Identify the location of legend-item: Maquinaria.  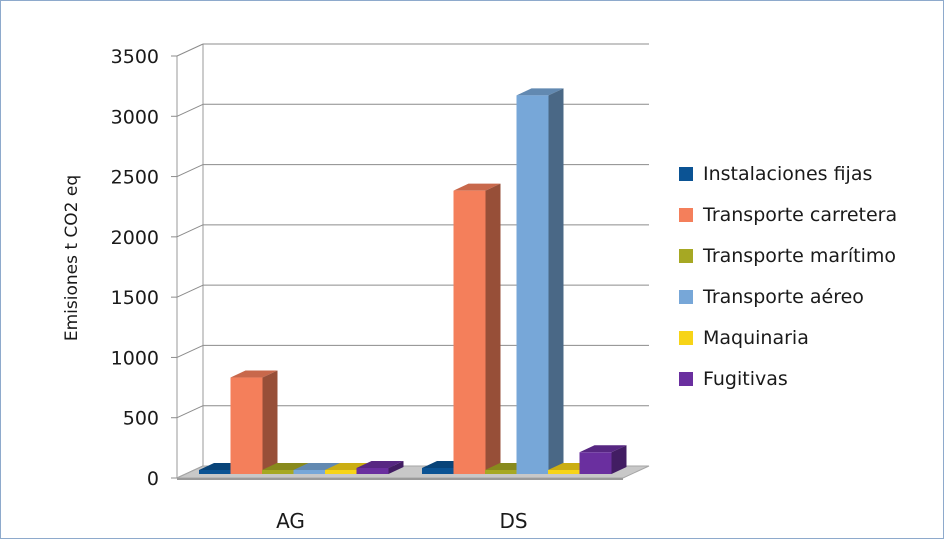
(744, 338).